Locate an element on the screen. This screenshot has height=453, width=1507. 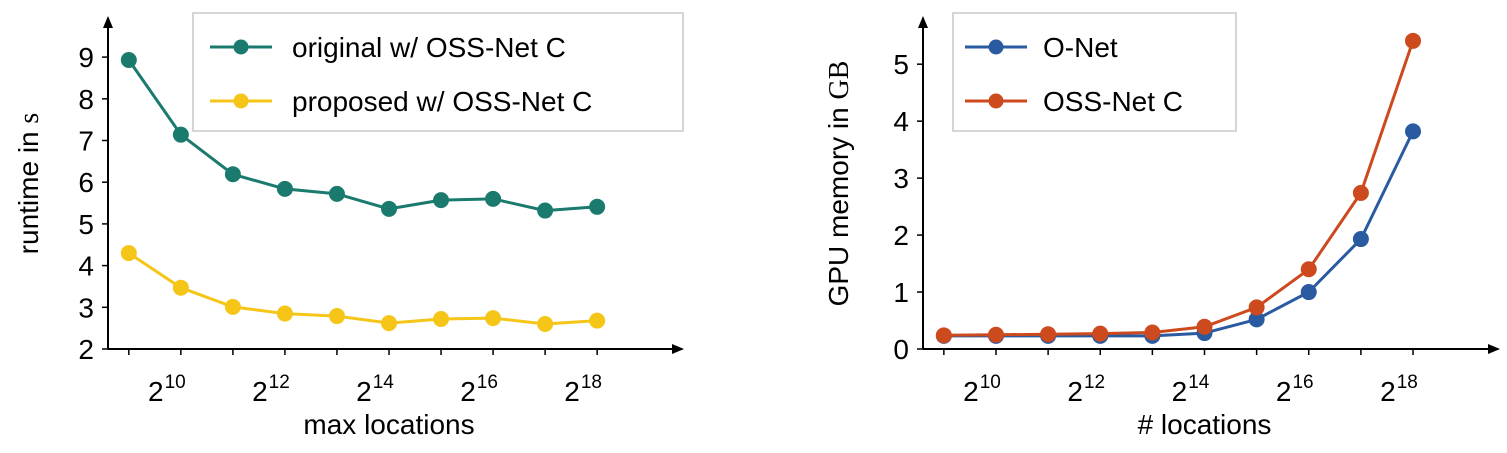
legend-label: proposed w/ OSS-Net C is located at coordinates (442, 101).